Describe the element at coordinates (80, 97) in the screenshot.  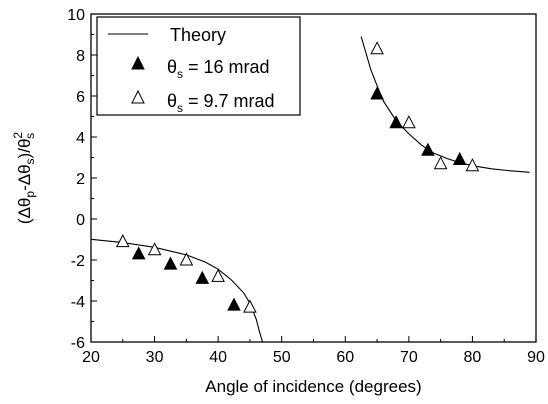
I see `y-tick-label: 6` at that location.